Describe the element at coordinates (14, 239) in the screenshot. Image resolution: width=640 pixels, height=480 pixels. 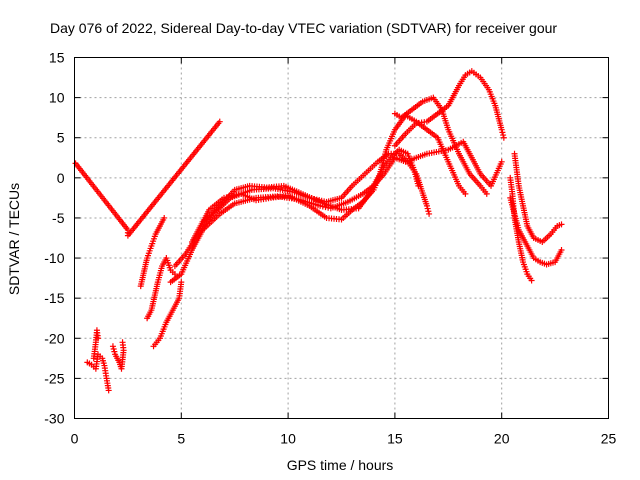
I see `y-axis-label: SDTVAR / TECUs` at that location.